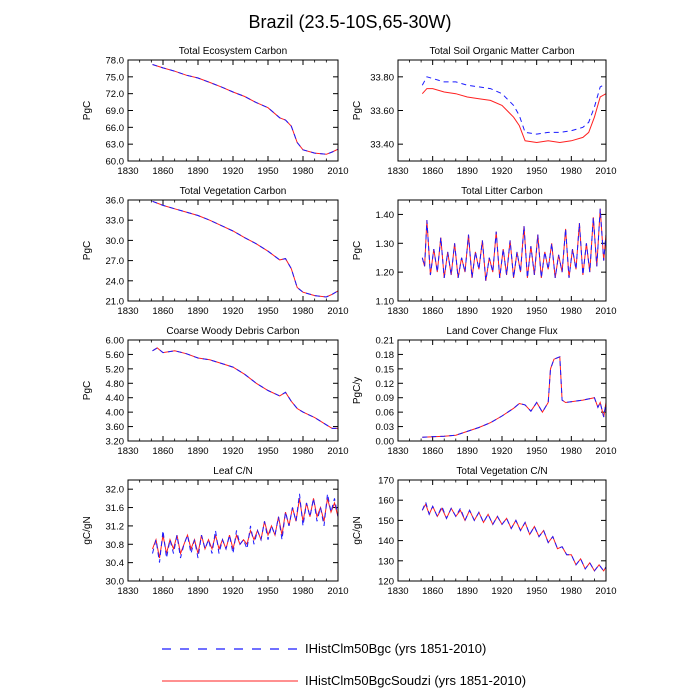 The width and height of the screenshot is (700, 700). What do you see at coordinates (385, 427) in the screenshot?
I see `y-tick-label: 0.03` at bounding box center [385, 427].